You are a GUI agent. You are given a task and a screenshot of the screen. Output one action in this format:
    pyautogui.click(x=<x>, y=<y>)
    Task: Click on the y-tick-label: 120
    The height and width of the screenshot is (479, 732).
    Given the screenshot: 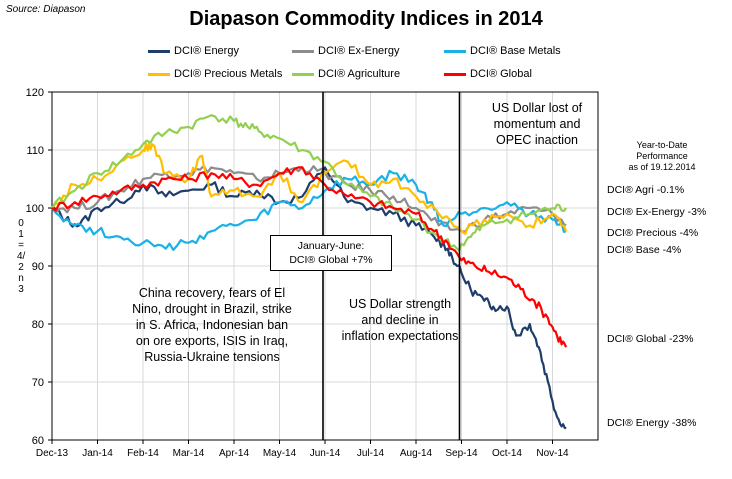 What is the action you would take?
    pyautogui.click(x=35, y=93)
    